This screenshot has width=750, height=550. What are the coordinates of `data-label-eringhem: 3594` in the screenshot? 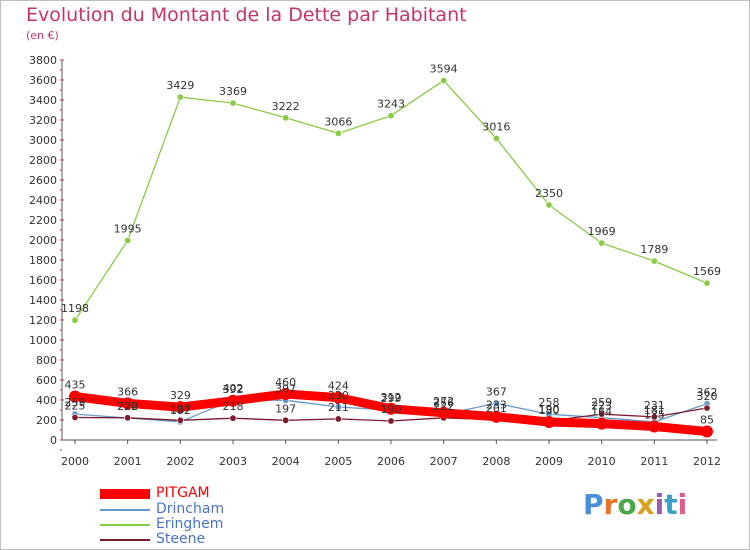 It's located at (444, 69).